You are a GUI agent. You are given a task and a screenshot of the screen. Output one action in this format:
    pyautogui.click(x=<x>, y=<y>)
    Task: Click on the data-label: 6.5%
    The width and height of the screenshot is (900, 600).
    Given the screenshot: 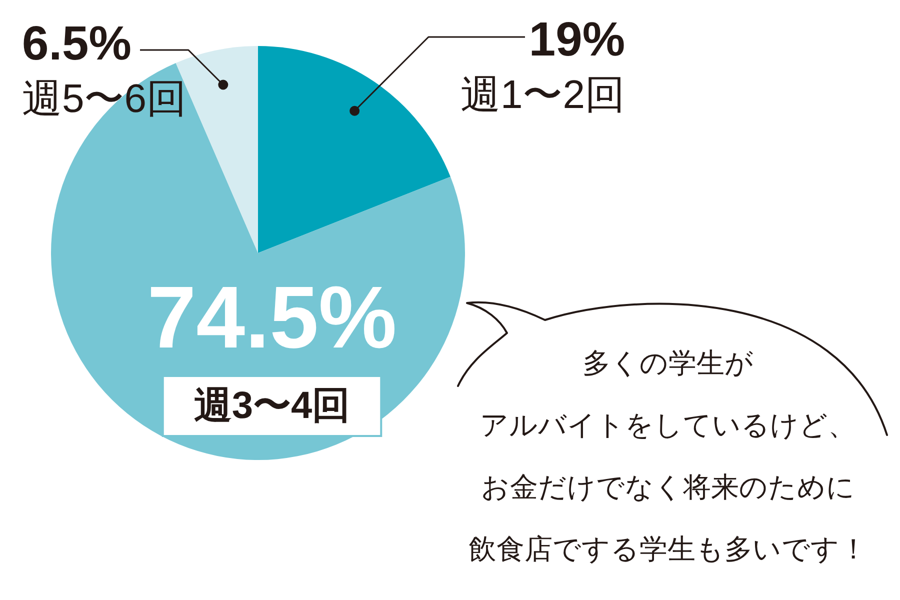 What is the action you would take?
    pyautogui.click(x=77, y=44)
    